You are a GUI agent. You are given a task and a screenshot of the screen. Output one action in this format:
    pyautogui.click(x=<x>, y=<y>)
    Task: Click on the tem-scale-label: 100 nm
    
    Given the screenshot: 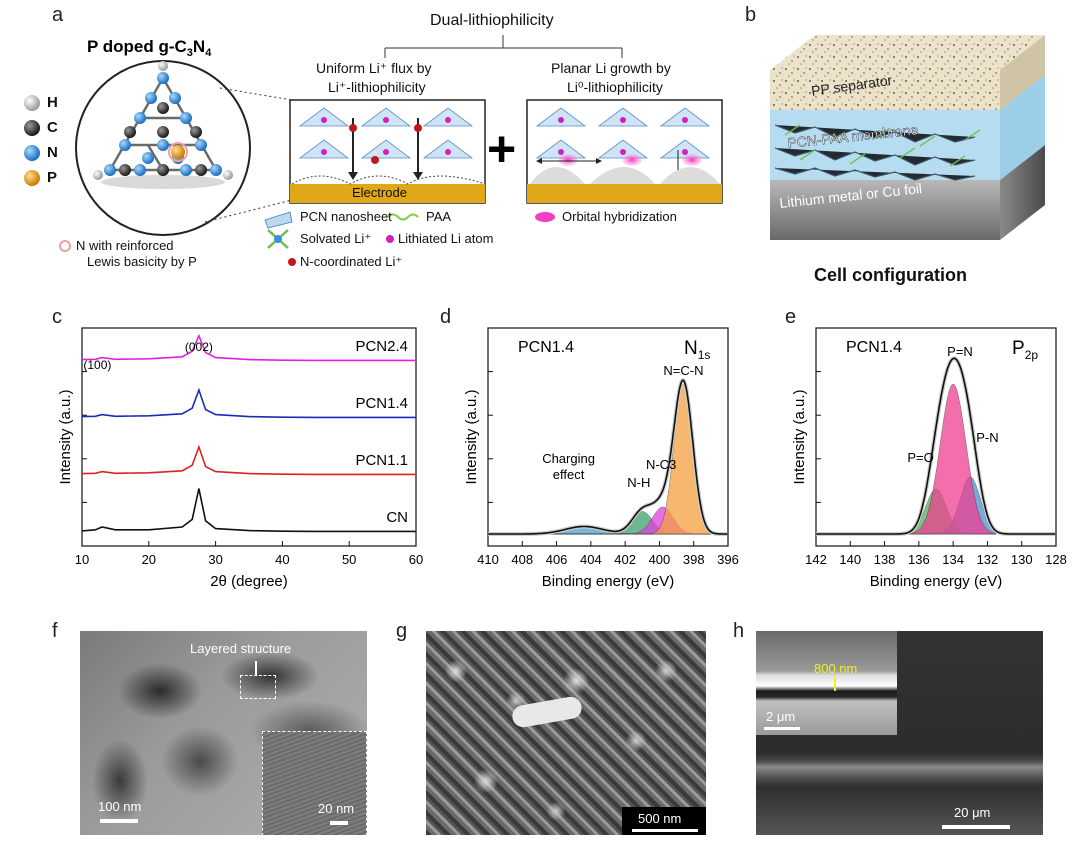 What is the action you would take?
    pyautogui.click(x=120, y=806)
    